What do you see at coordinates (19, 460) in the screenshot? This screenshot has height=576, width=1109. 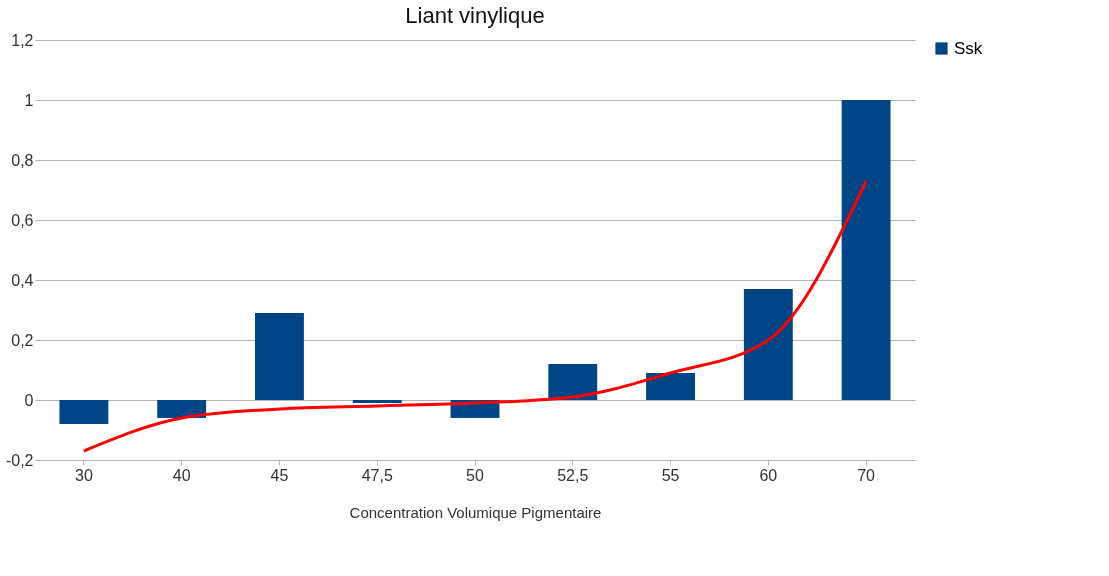 I see `y-tick-label: -0,2` at bounding box center [19, 460].